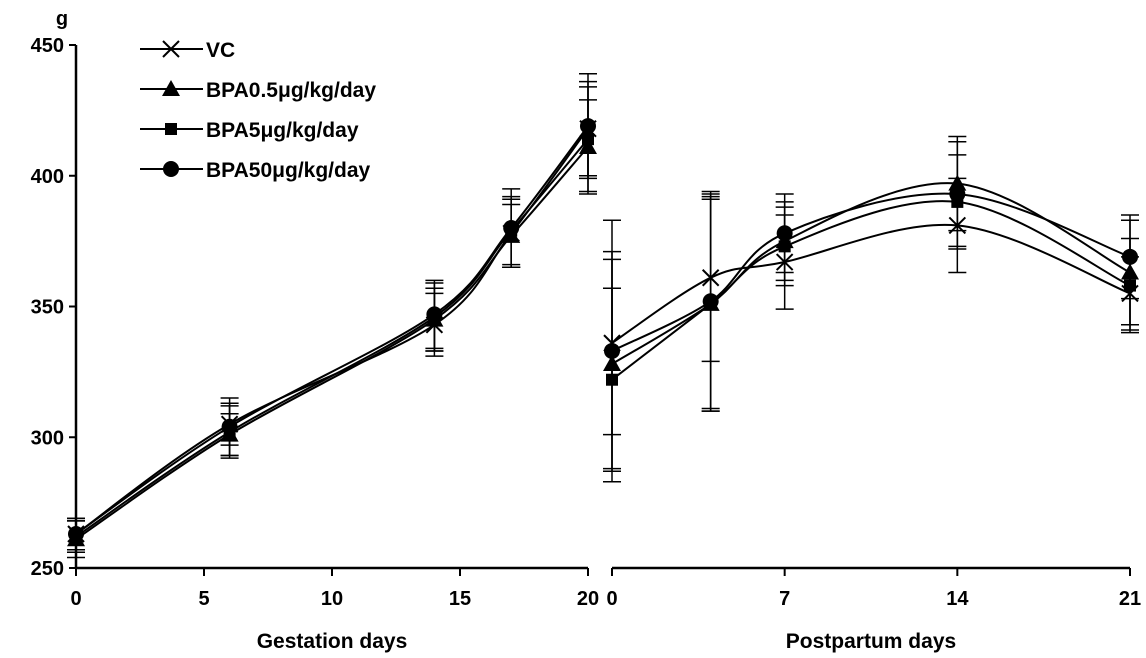 The width and height of the screenshot is (1146, 658). I want to click on panel-2-x-axis-label: Postpartum days, so click(871, 641).